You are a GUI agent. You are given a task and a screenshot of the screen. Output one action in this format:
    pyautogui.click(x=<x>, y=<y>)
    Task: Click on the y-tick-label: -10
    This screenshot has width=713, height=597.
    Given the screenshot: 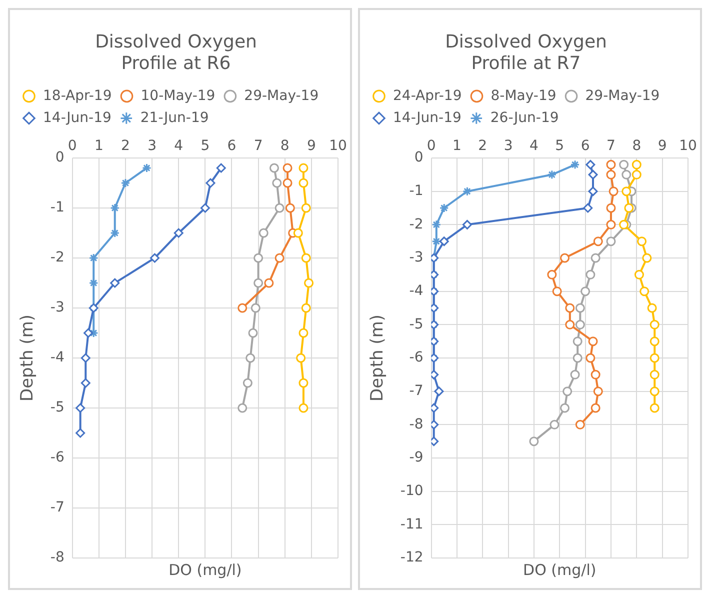 What is the action you would take?
    pyautogui.click(x=412, y=490)
    